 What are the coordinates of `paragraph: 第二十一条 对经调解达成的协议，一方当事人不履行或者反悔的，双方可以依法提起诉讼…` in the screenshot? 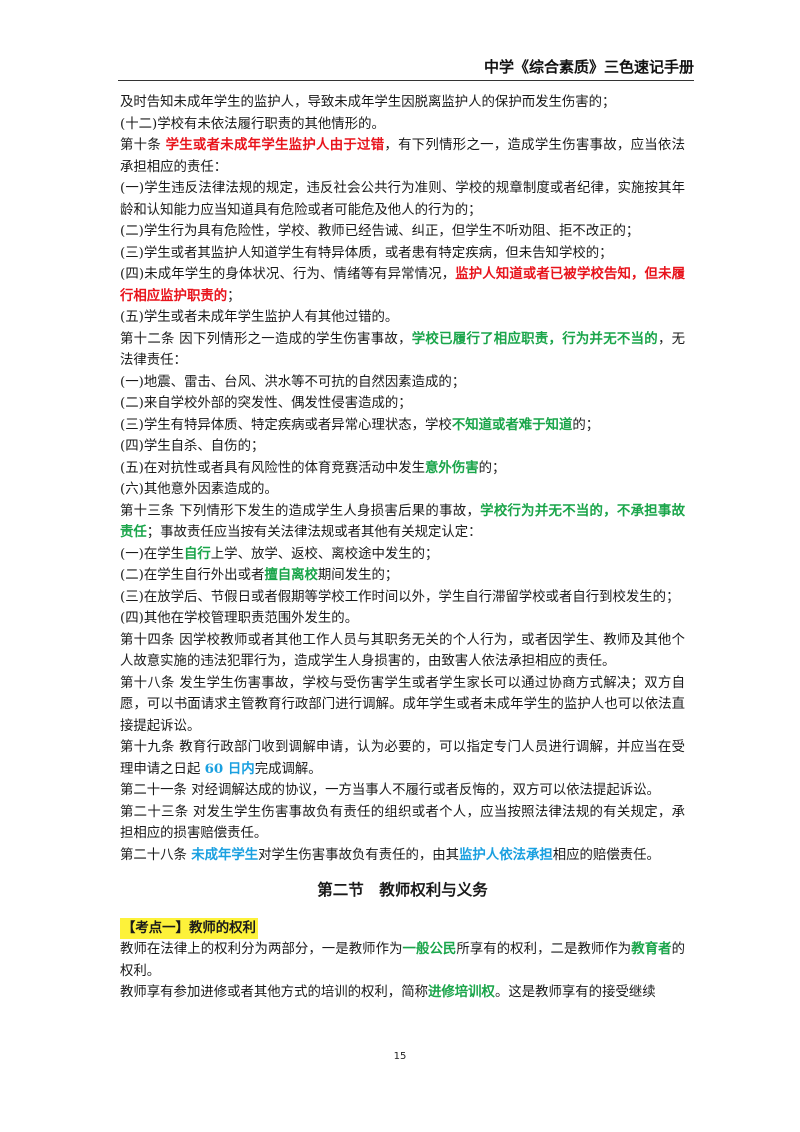 It's located at (402, 791).